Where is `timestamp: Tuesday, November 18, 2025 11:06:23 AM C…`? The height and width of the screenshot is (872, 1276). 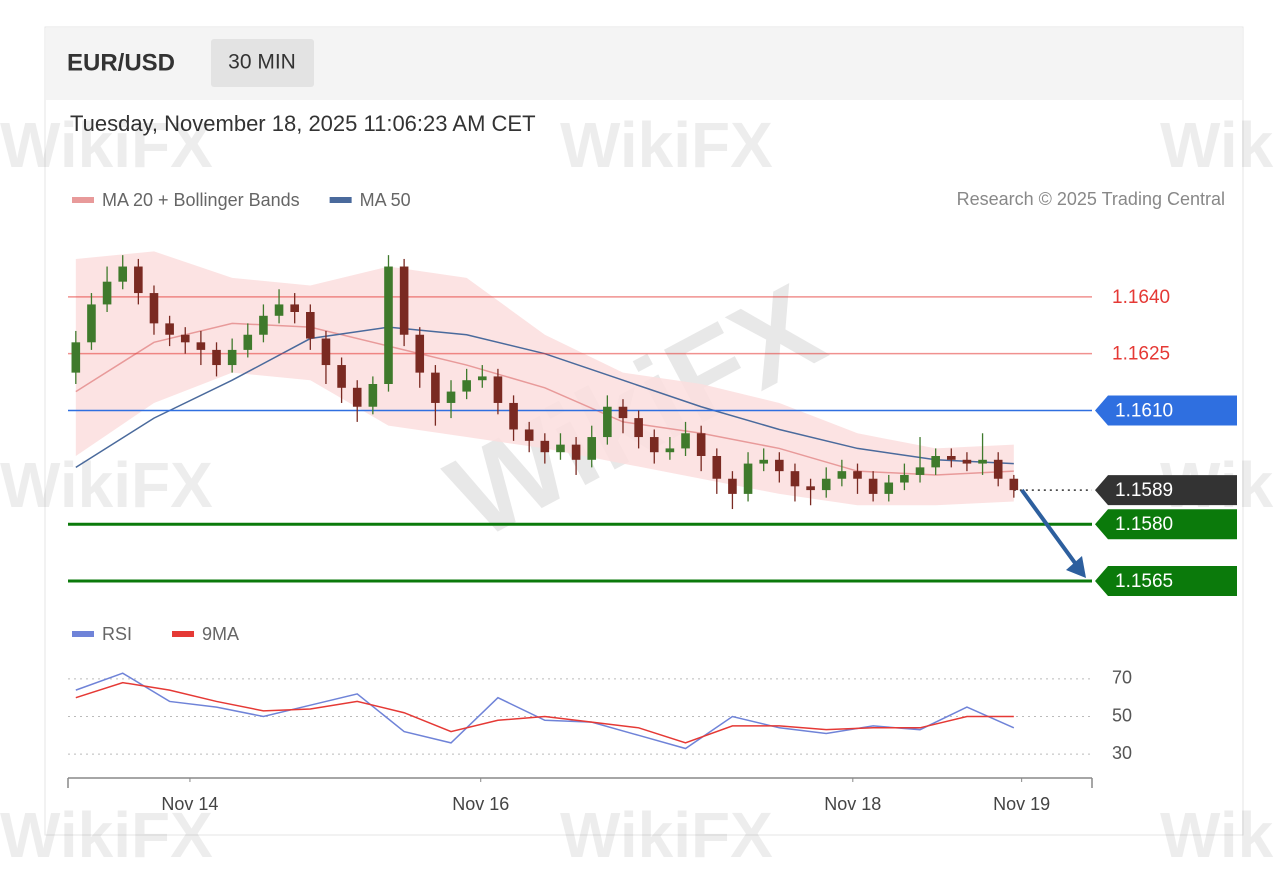 timestamp: Tuesday, November 18, 2025 11:06:23 AM C… is located at coordinates (303, 123).